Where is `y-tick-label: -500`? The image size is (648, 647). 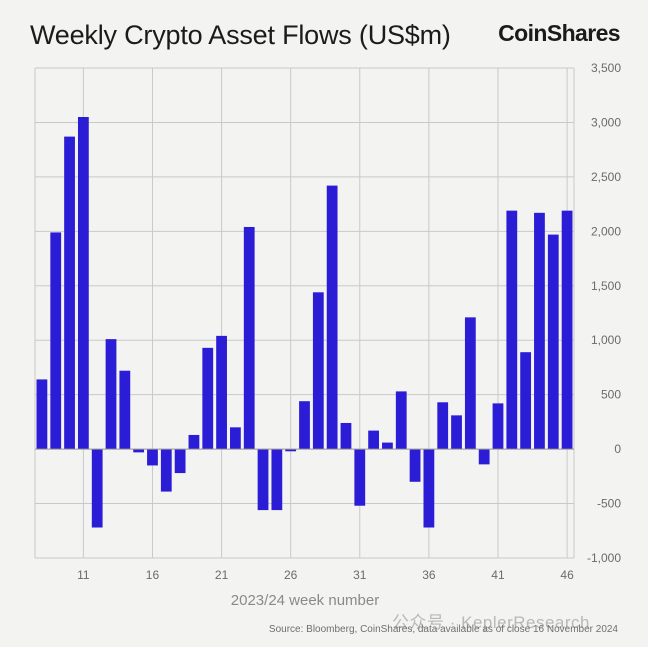
y-tick-label: -500 is located at coordinates (609, 504).